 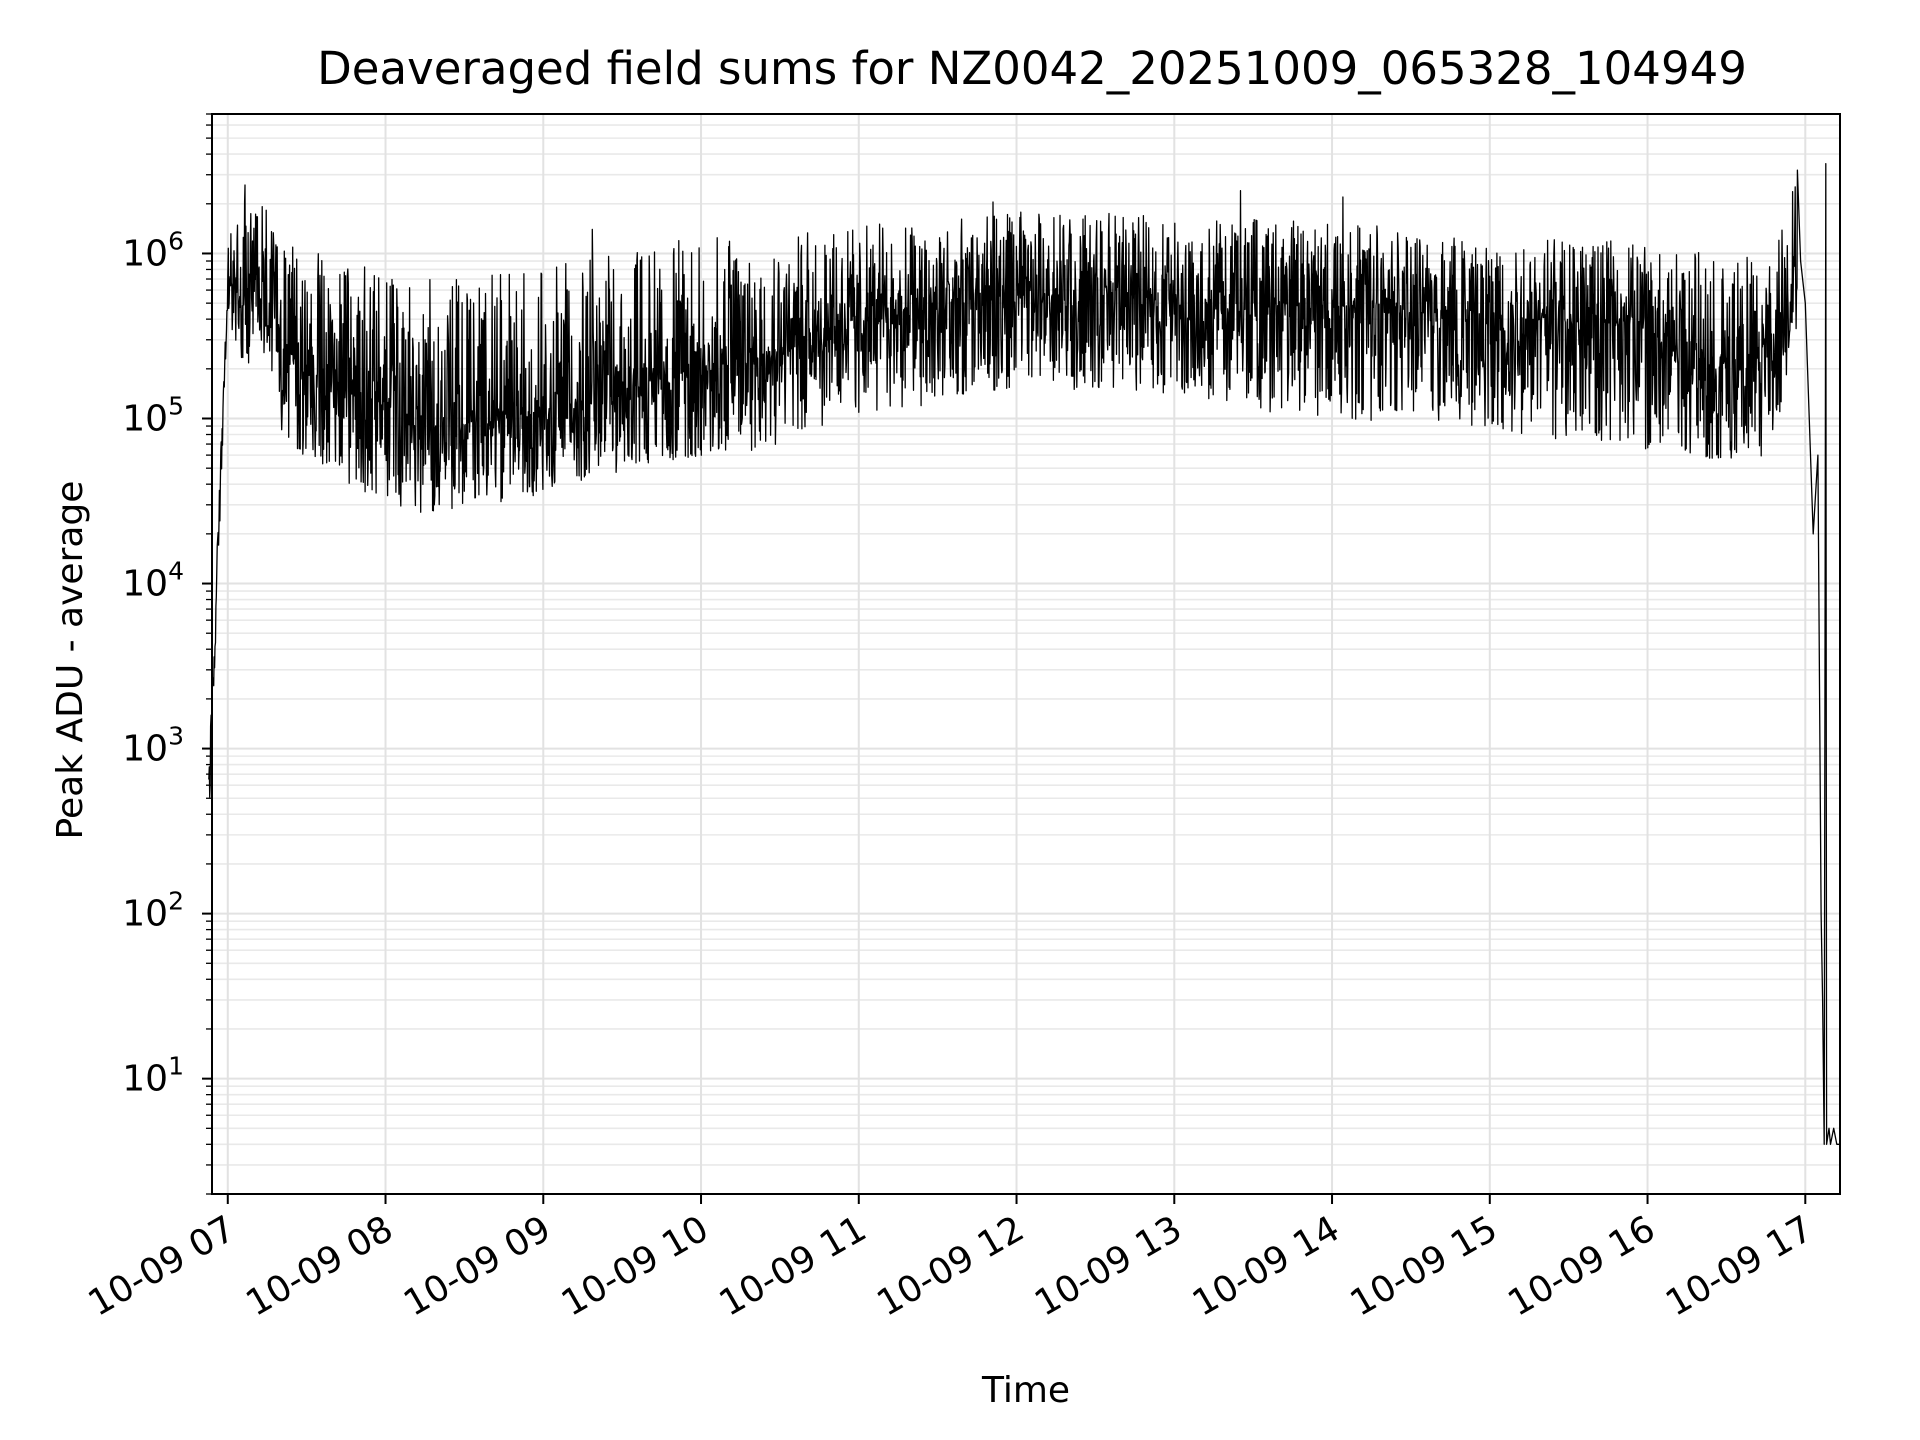 I want to click on x-tick-label: 10-09 14, so click(x=1266, y=1266).